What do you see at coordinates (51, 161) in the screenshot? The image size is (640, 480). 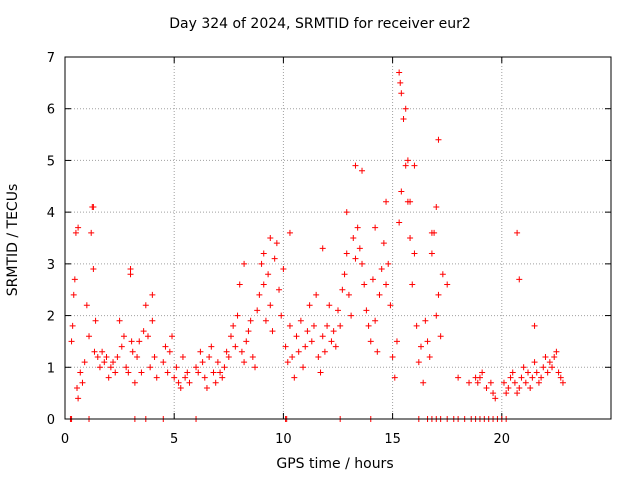 I see `y-tick-label: 5` at bounding box center [51, 161].